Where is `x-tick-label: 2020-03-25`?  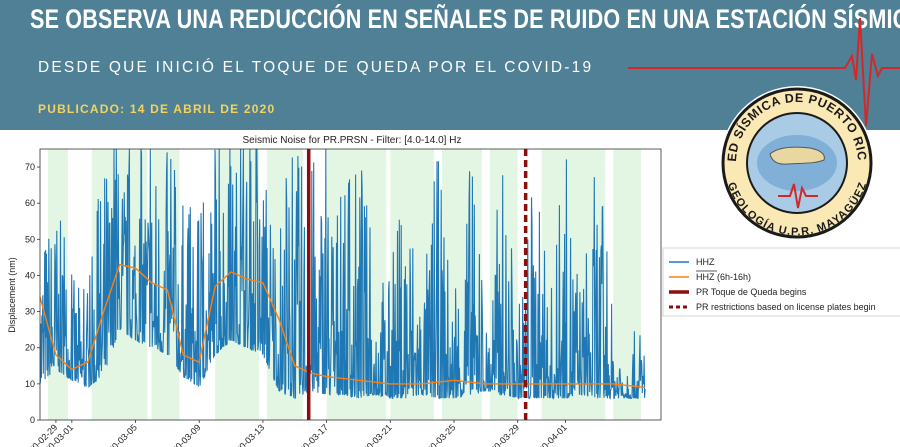 x-tick-label: 2020-03-25 is located at coordinates (438, 434).